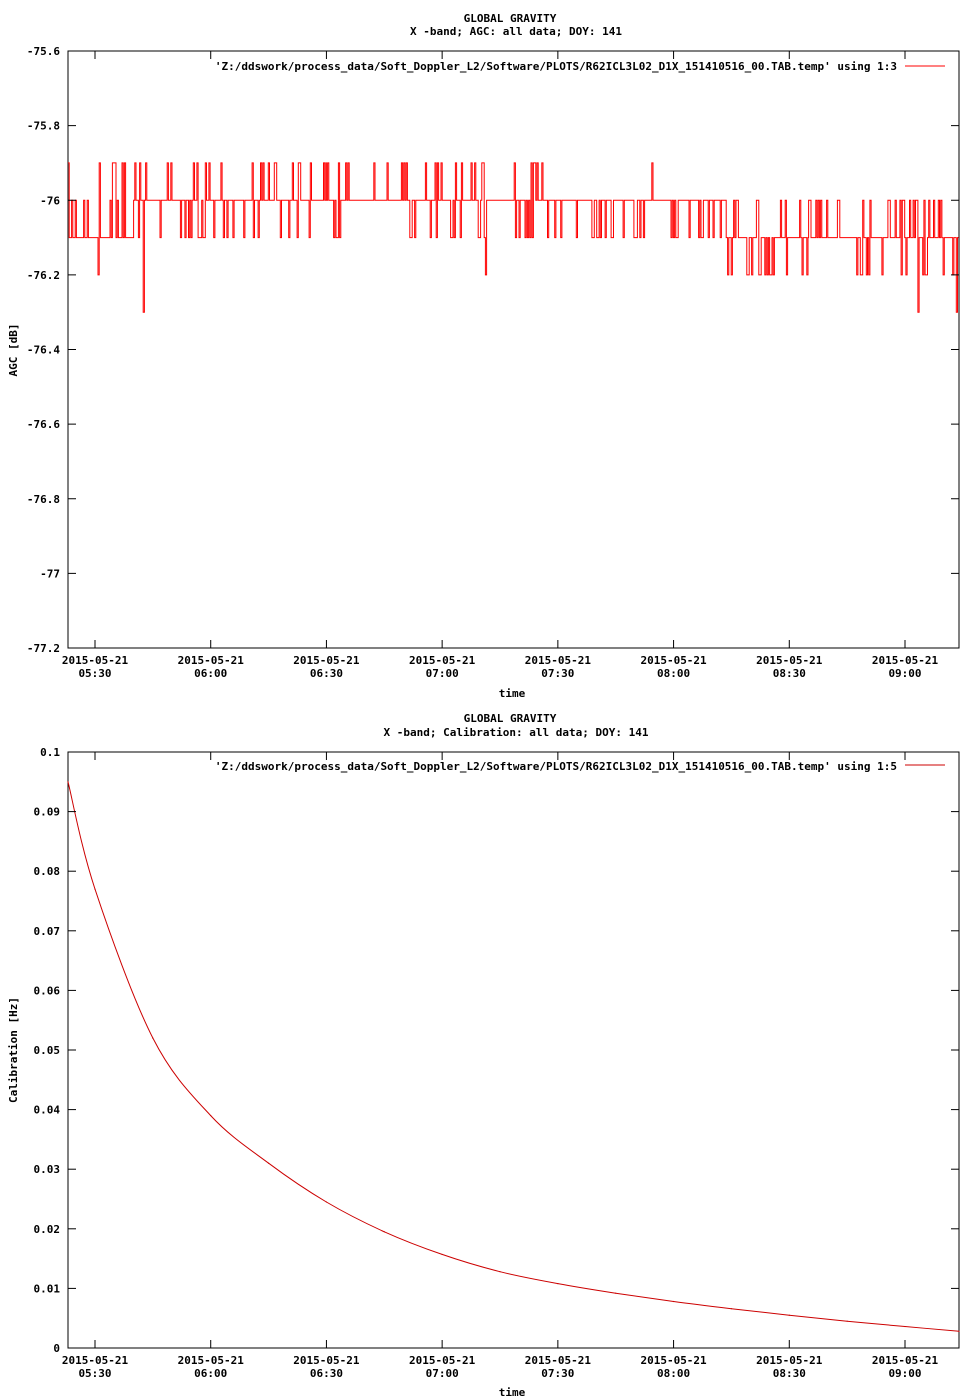 The height and width of the screenshot is (1400, 980). I want to click on y-tick-label: 0.03, so click(47, 1169).